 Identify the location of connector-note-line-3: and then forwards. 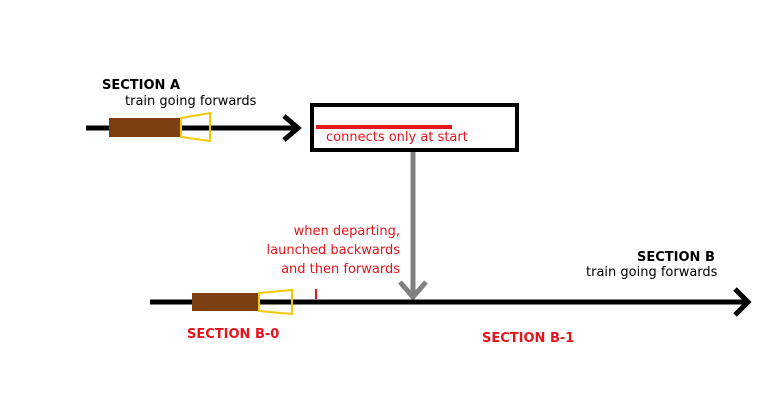
(325, 269).